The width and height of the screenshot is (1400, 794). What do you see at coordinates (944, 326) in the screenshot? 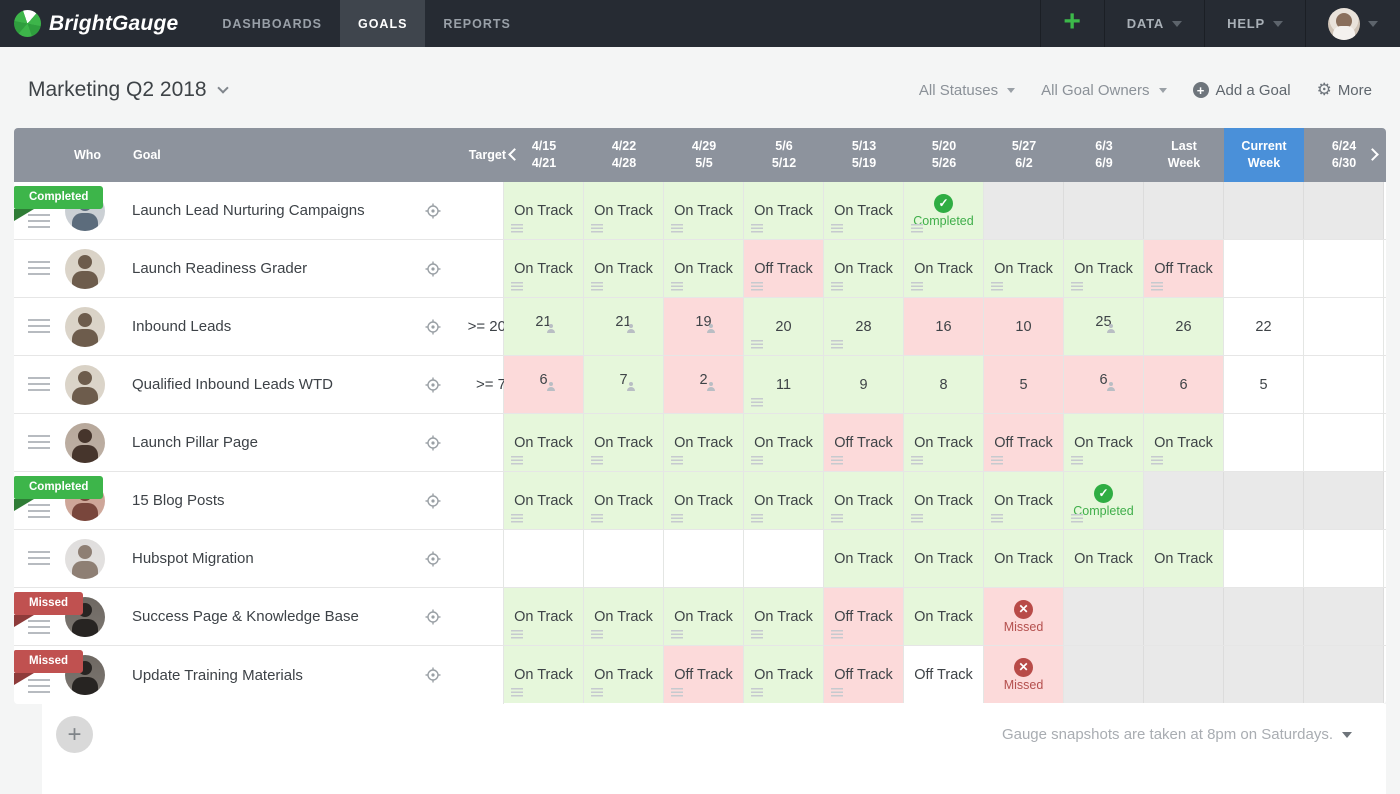
I see `week-cell: 16` at bounding box center [944, 326].